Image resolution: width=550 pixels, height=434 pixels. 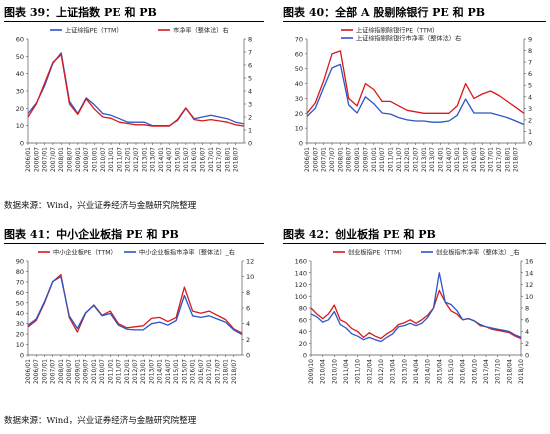 I want to click on legend-label: 中小企业板指市净率（整体法）_右, so click(x=187, y=253).